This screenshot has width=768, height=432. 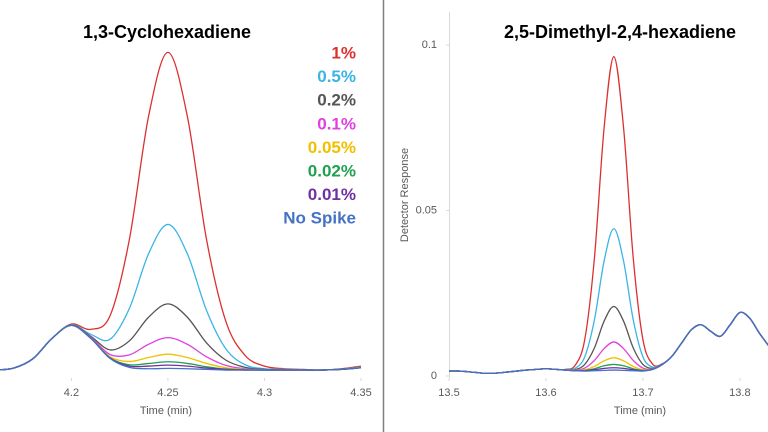 I want to click on y-tick-label: 0.05, so click(x=426, y=210).